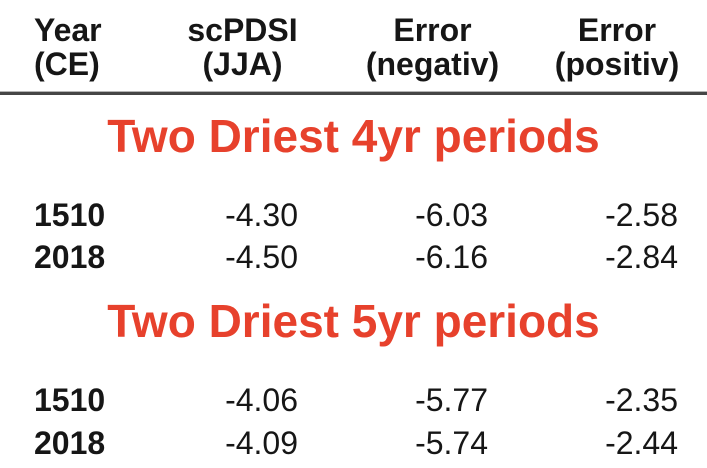 Image resolution: width=707 pixels, height=468 pixels. I want to click on col-header-scpdsi-line1: scPDSI, so click(242, 30).